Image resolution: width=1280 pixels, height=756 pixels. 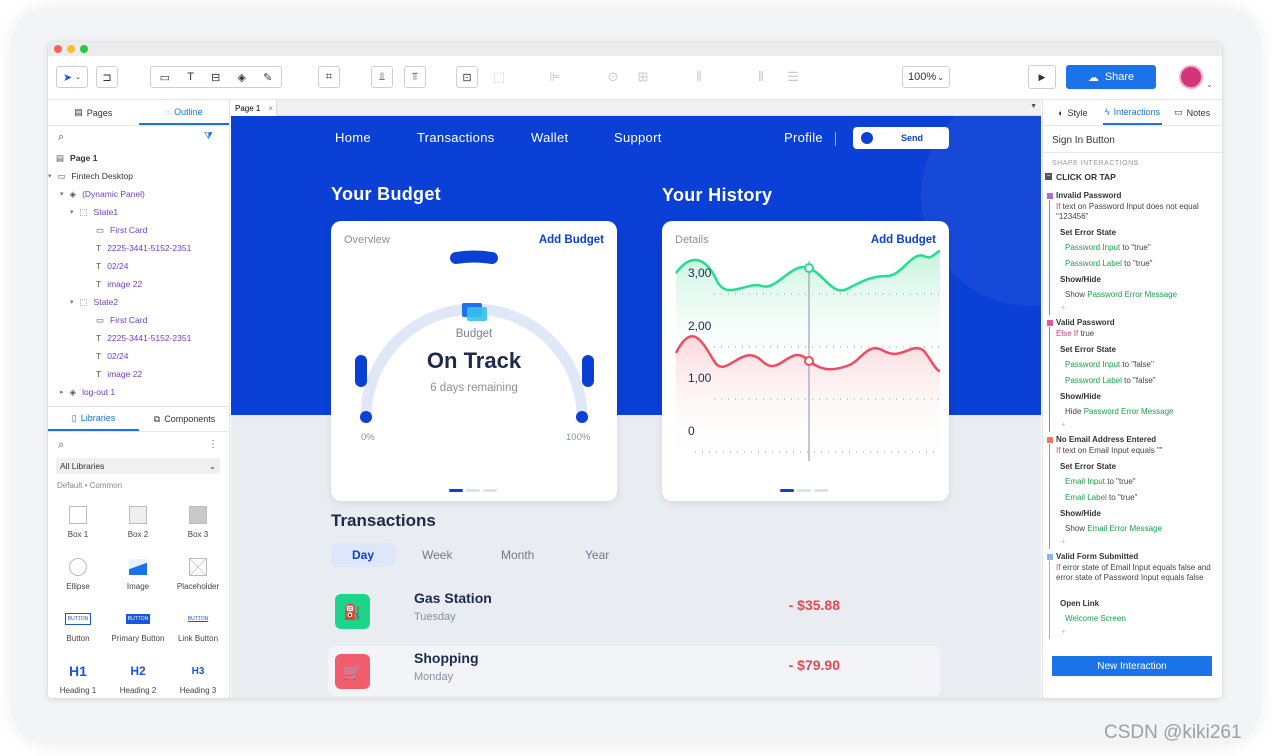 What do you see at coordinates (198, 521) in the screenshot?
I see `widget-box: Box 3` at bounding box center [198, 521].